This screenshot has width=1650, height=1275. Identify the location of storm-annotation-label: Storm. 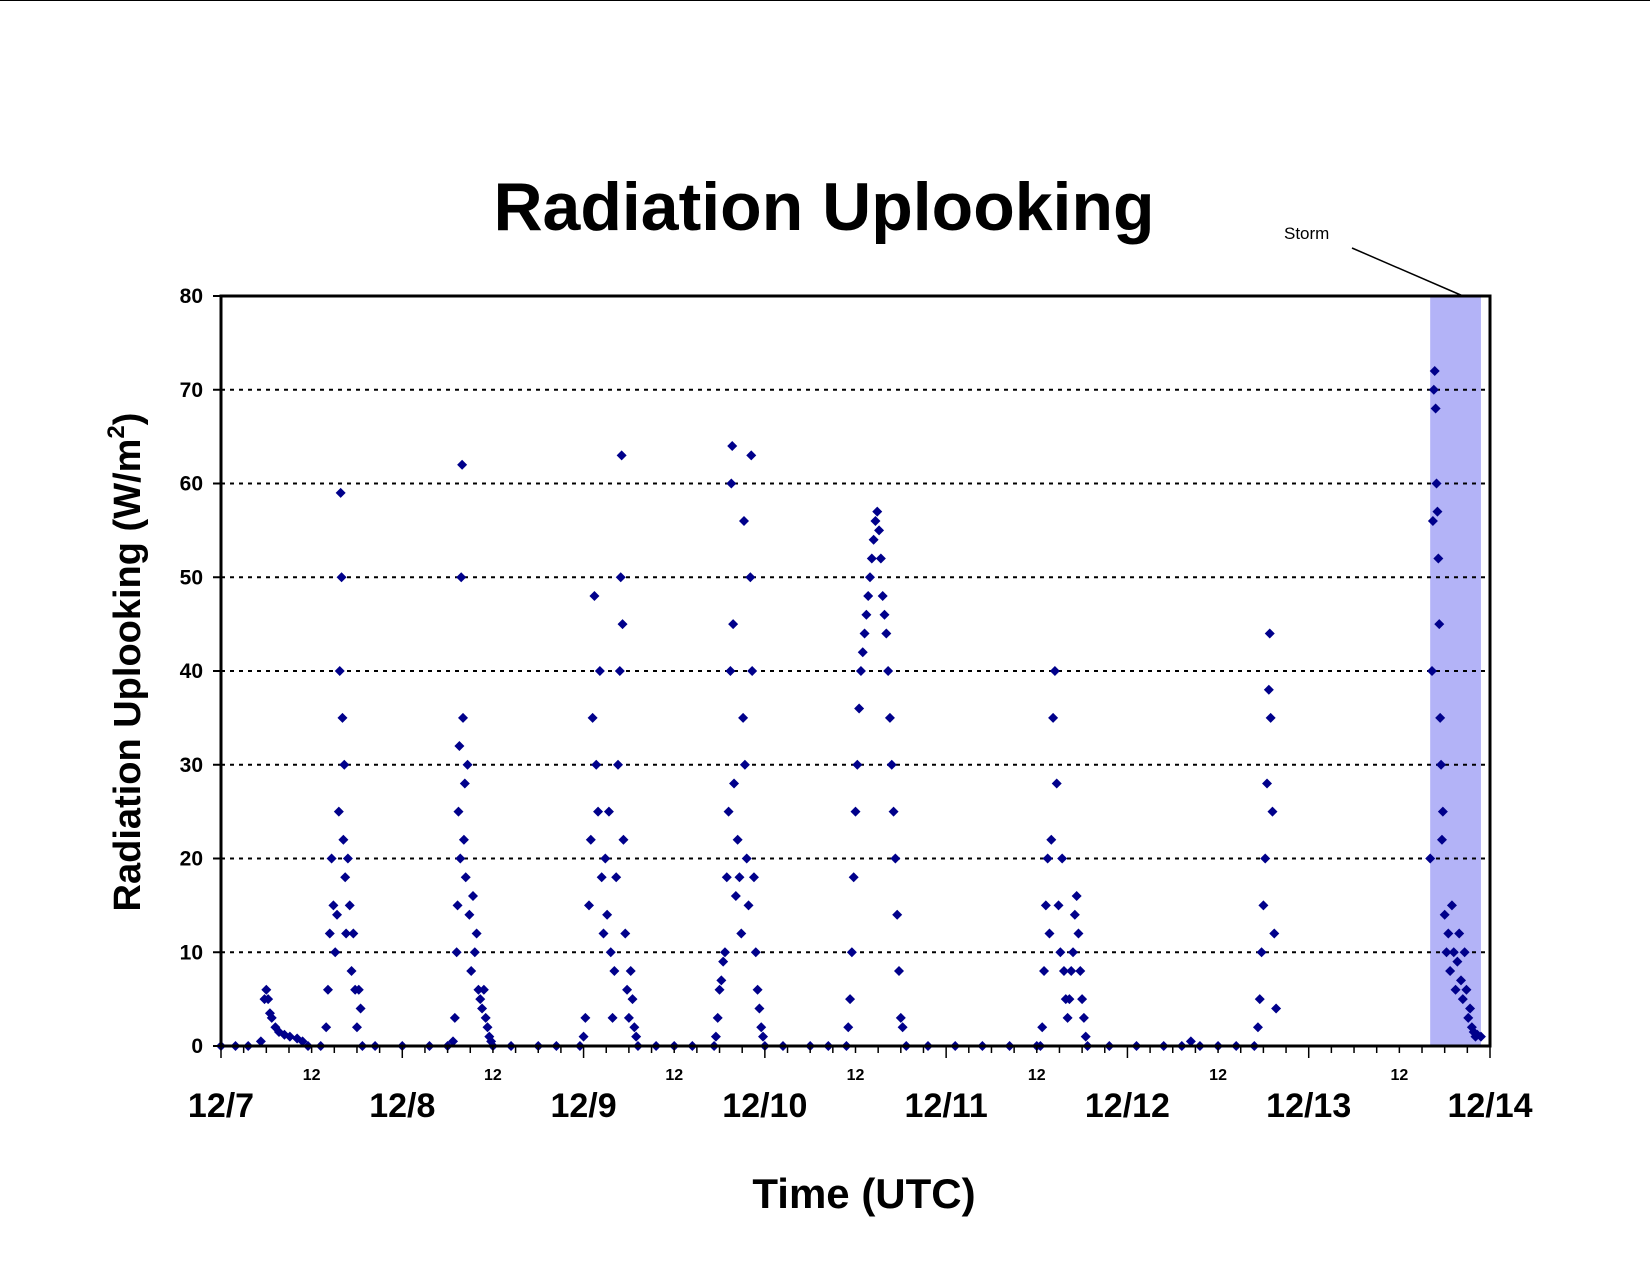
(1306, 233).